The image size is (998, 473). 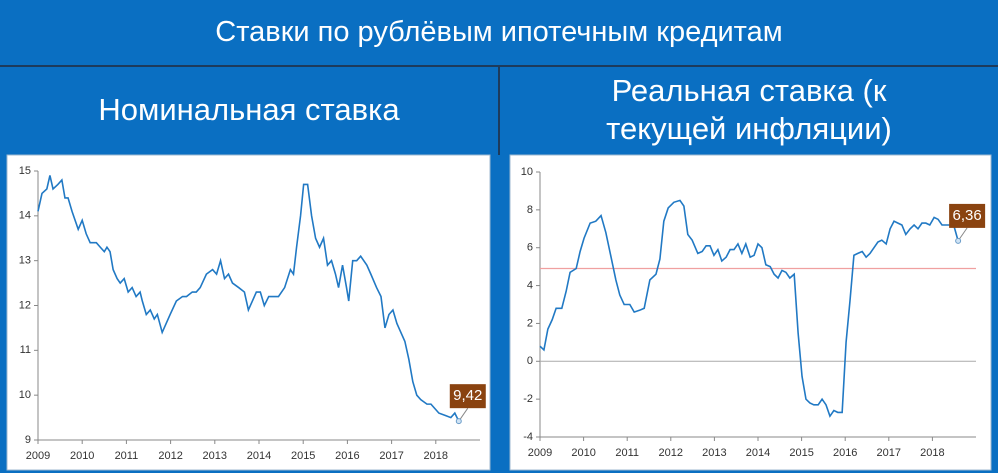 What do you see at coordinates (530, 285) in the screenshot?
I see `y-tick-label: 4` at bounding box center [530, 285].